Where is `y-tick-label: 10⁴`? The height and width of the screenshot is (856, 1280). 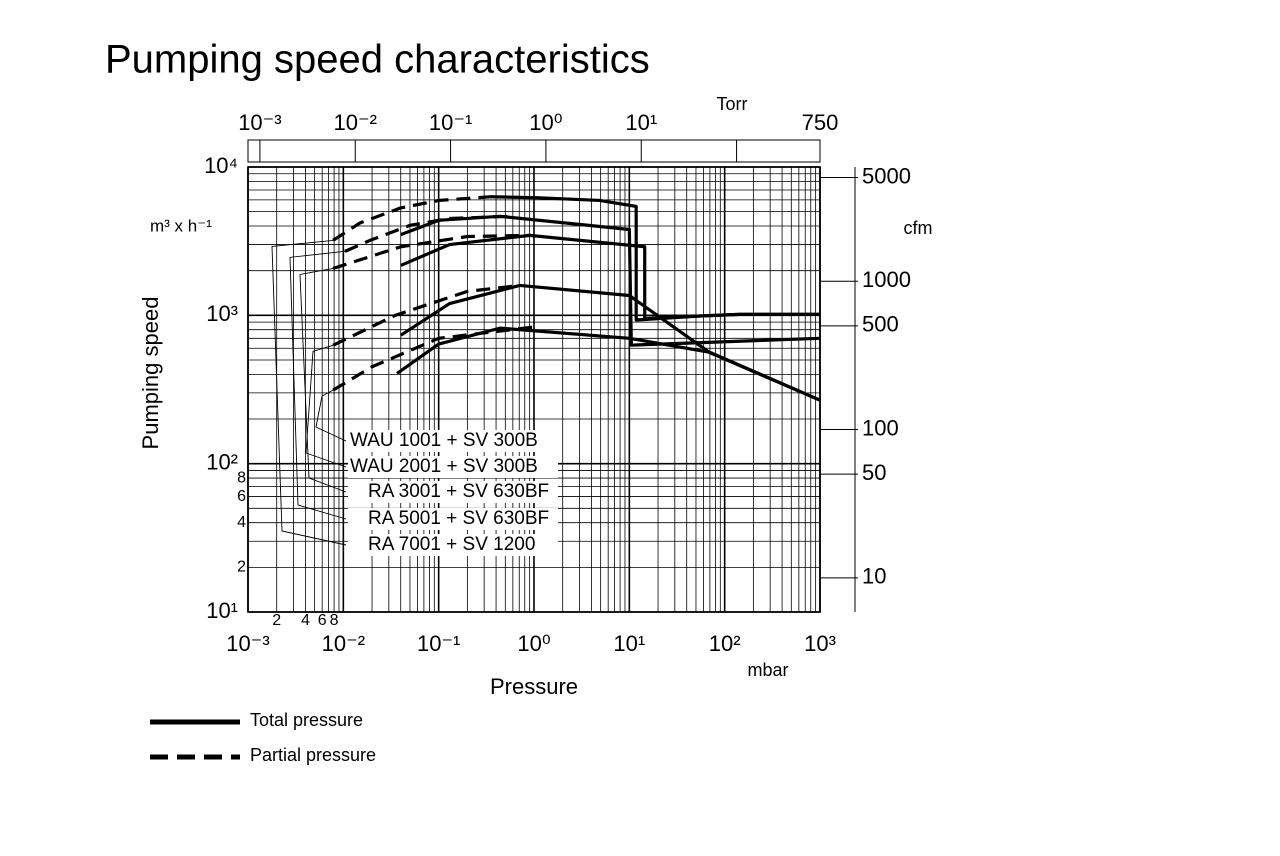
y-tick-label: 10⁴ is located at coordinates (221, 165).